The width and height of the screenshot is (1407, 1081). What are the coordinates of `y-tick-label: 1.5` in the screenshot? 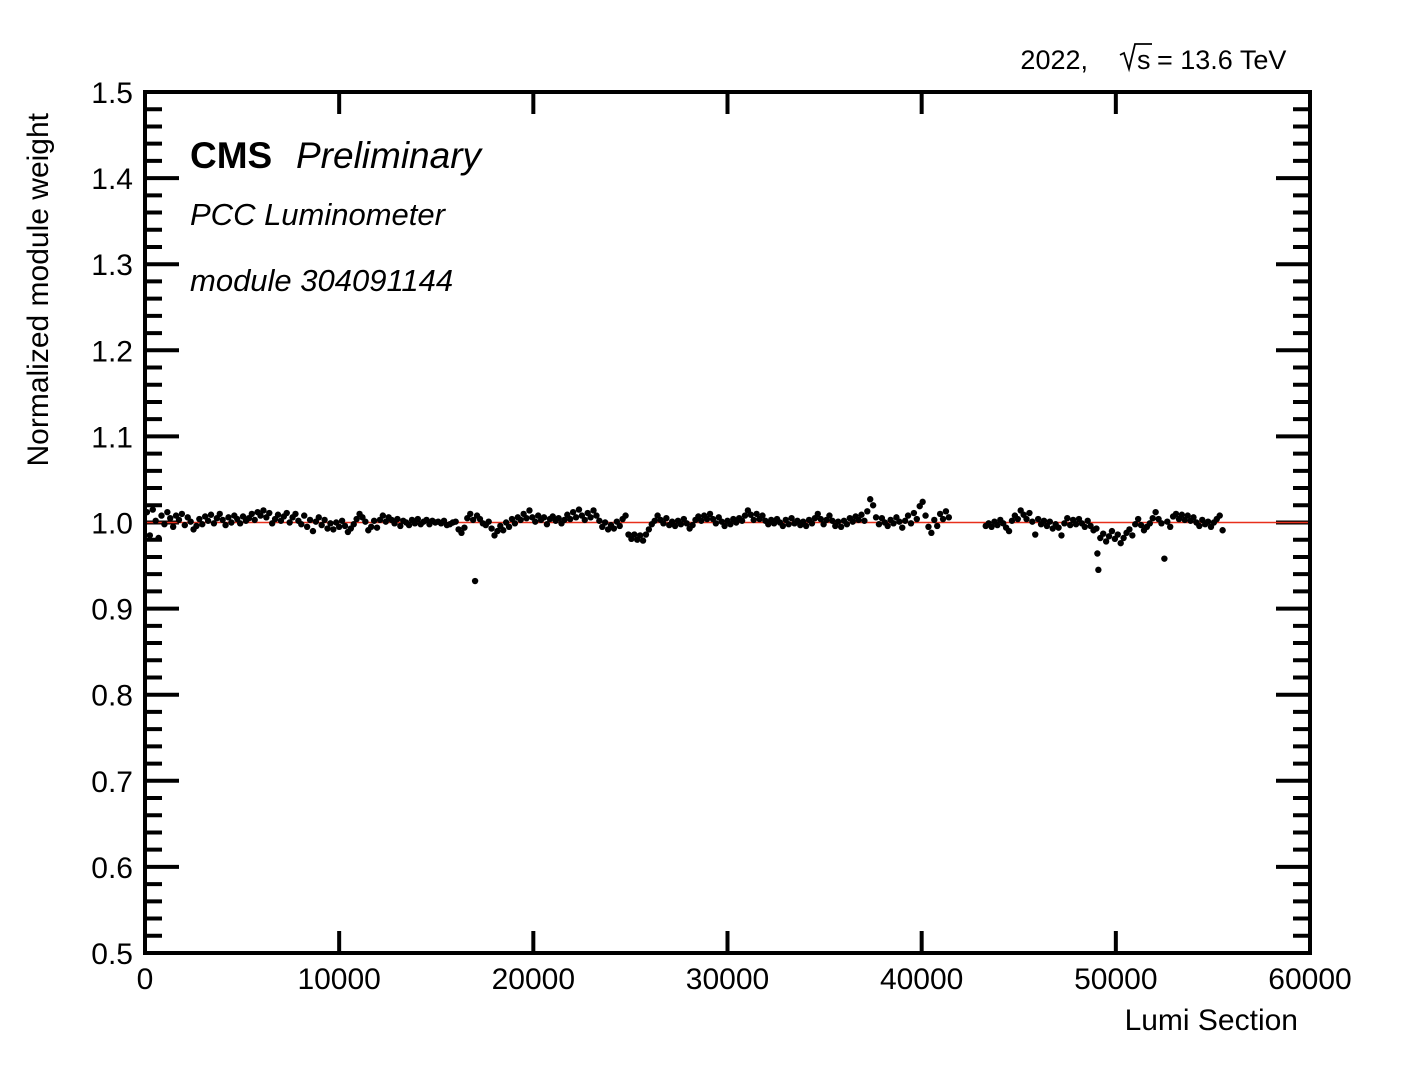 It's located at (112, 93).